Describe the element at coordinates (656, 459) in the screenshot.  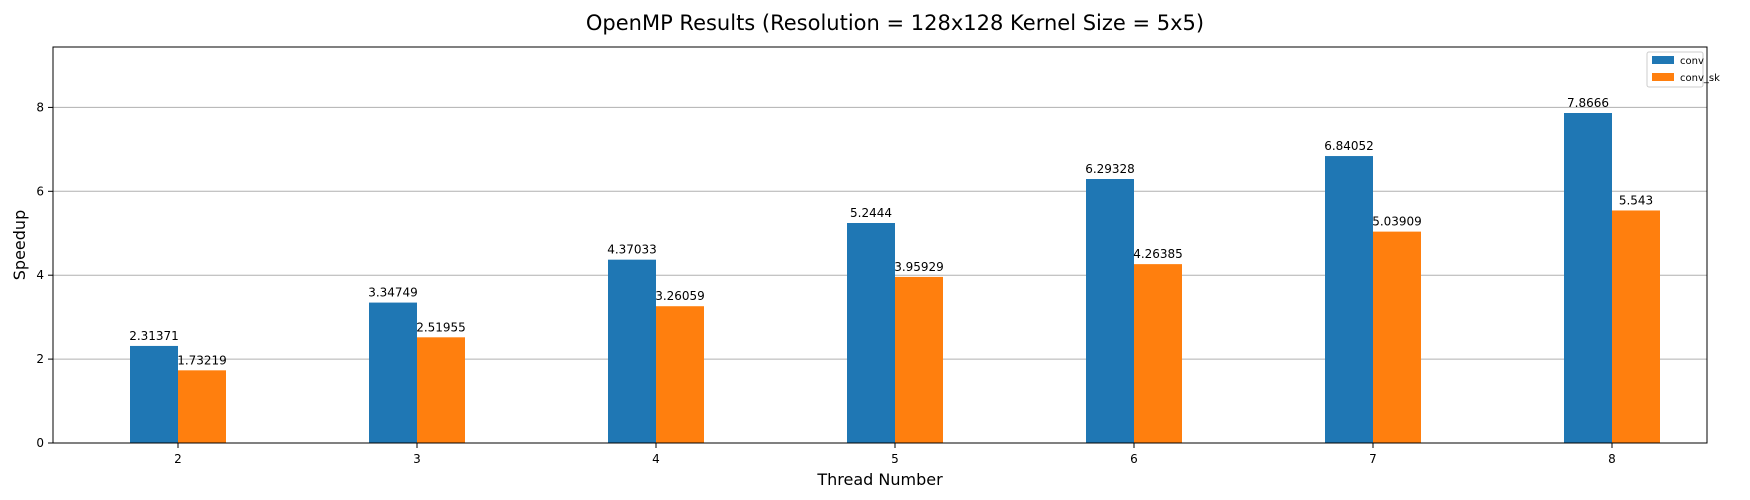
I see `x-tick-label: 4` at that location.